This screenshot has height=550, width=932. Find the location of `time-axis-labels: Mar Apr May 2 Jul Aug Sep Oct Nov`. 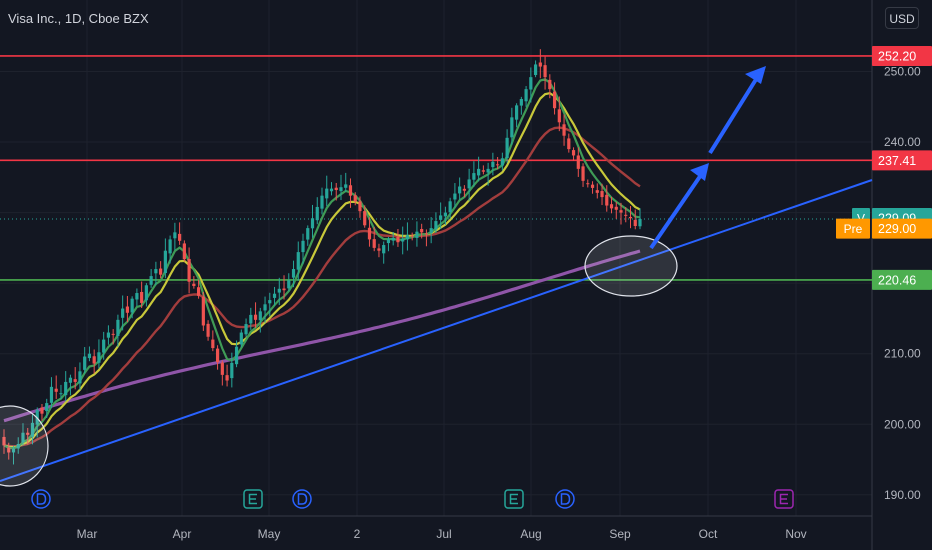

time-axis-labels: Mar Apr May 2 Jul Aug Sep Oct Nov is located at coordinates (442, 534).